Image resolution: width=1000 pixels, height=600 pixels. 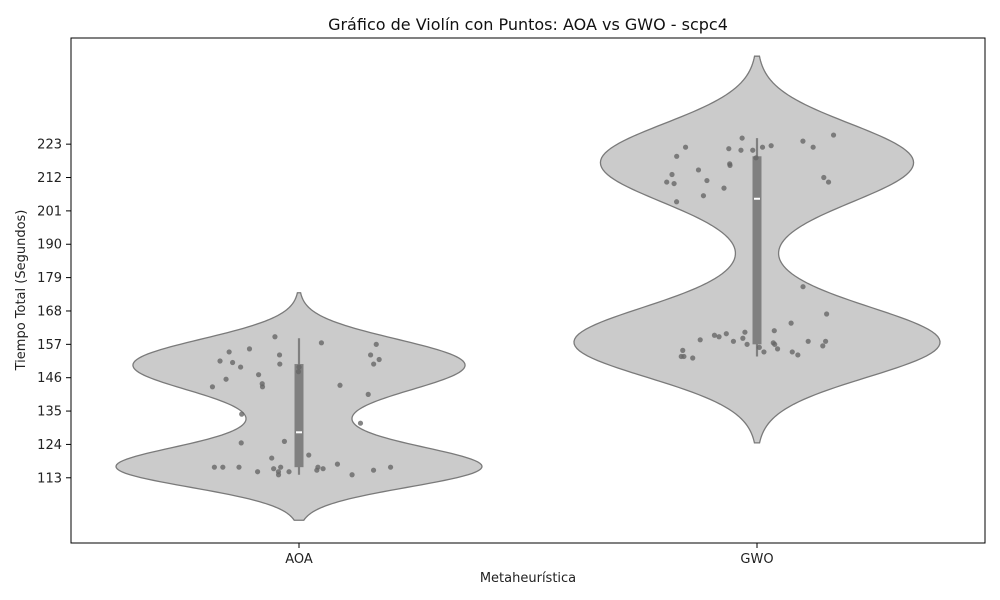 What do you see at coordinates (49, 211) in the screenshot?
I see `y-tick-label: 201` at bounding box center [49, 211].